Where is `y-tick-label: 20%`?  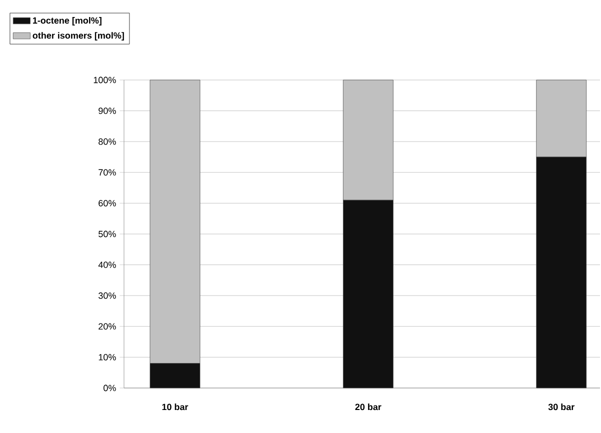
y-tick-label: 20% is located at coordinates (107, 326).